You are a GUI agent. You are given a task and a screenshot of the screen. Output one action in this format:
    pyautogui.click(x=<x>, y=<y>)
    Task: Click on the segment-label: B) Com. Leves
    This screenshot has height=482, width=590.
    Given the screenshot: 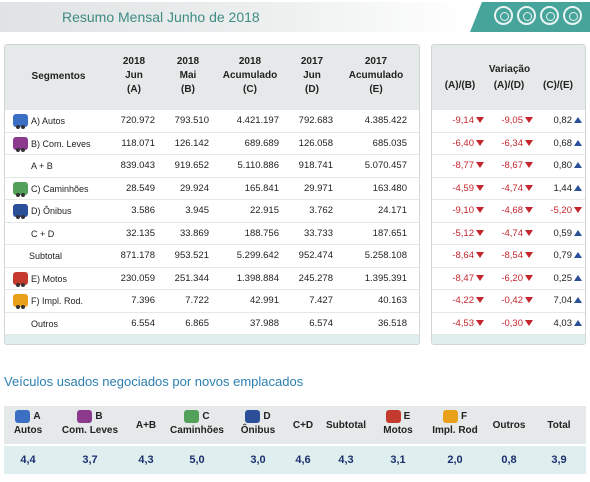 What is the action you would take?
    pyautogui.click(x=61, y=143)
    